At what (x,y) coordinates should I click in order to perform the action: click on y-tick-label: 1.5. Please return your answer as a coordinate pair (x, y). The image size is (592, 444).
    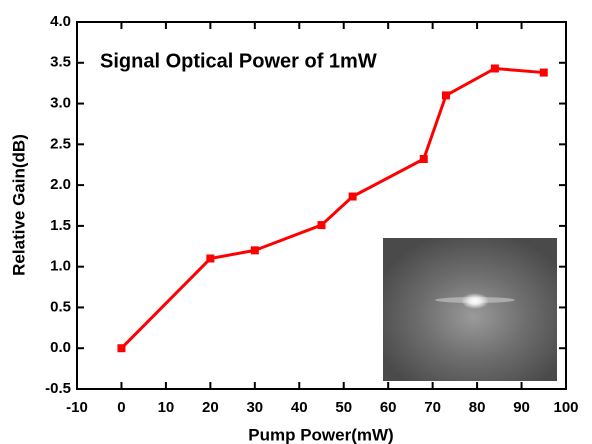
    Looking at the image, I should click on (60, 225).